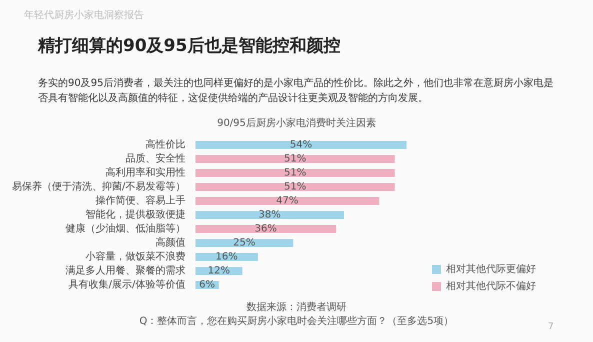 The height and width of the screenshot is (342, 593). I want to click on y-tick-label: 高性价比, so click(165, 144).